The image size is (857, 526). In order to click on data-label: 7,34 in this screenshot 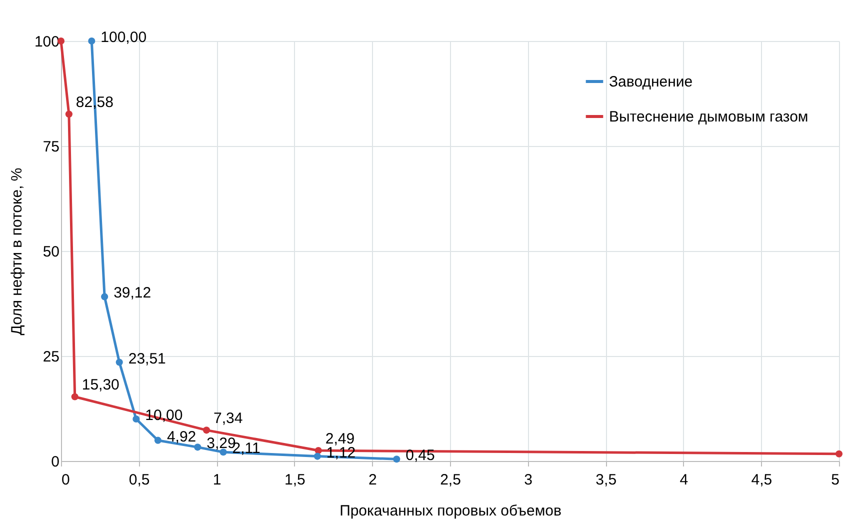, I will do `click(228, 419)`.